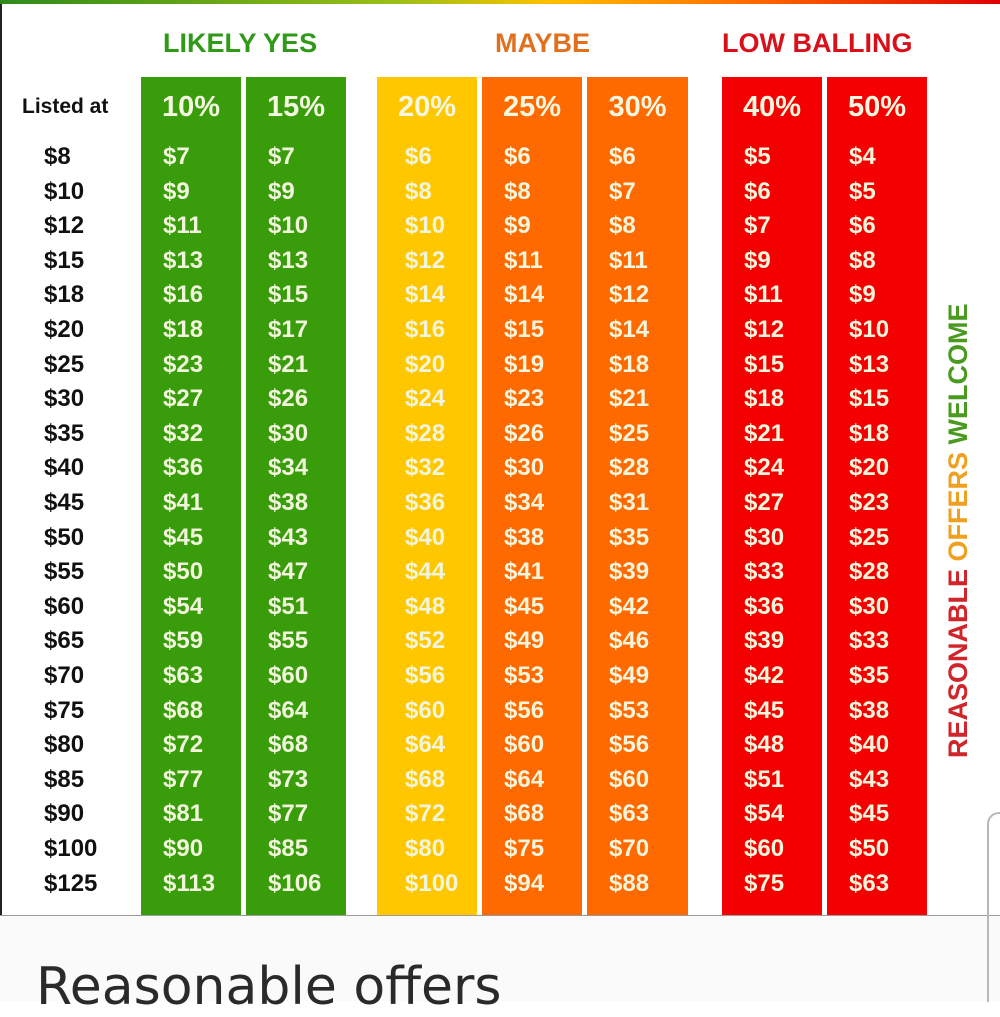 The height and width of the screenshot is (1017, 1000). Describe the element at coordinates (183, 814) in the screenshot. I see `offer-cell: $81` at that location.